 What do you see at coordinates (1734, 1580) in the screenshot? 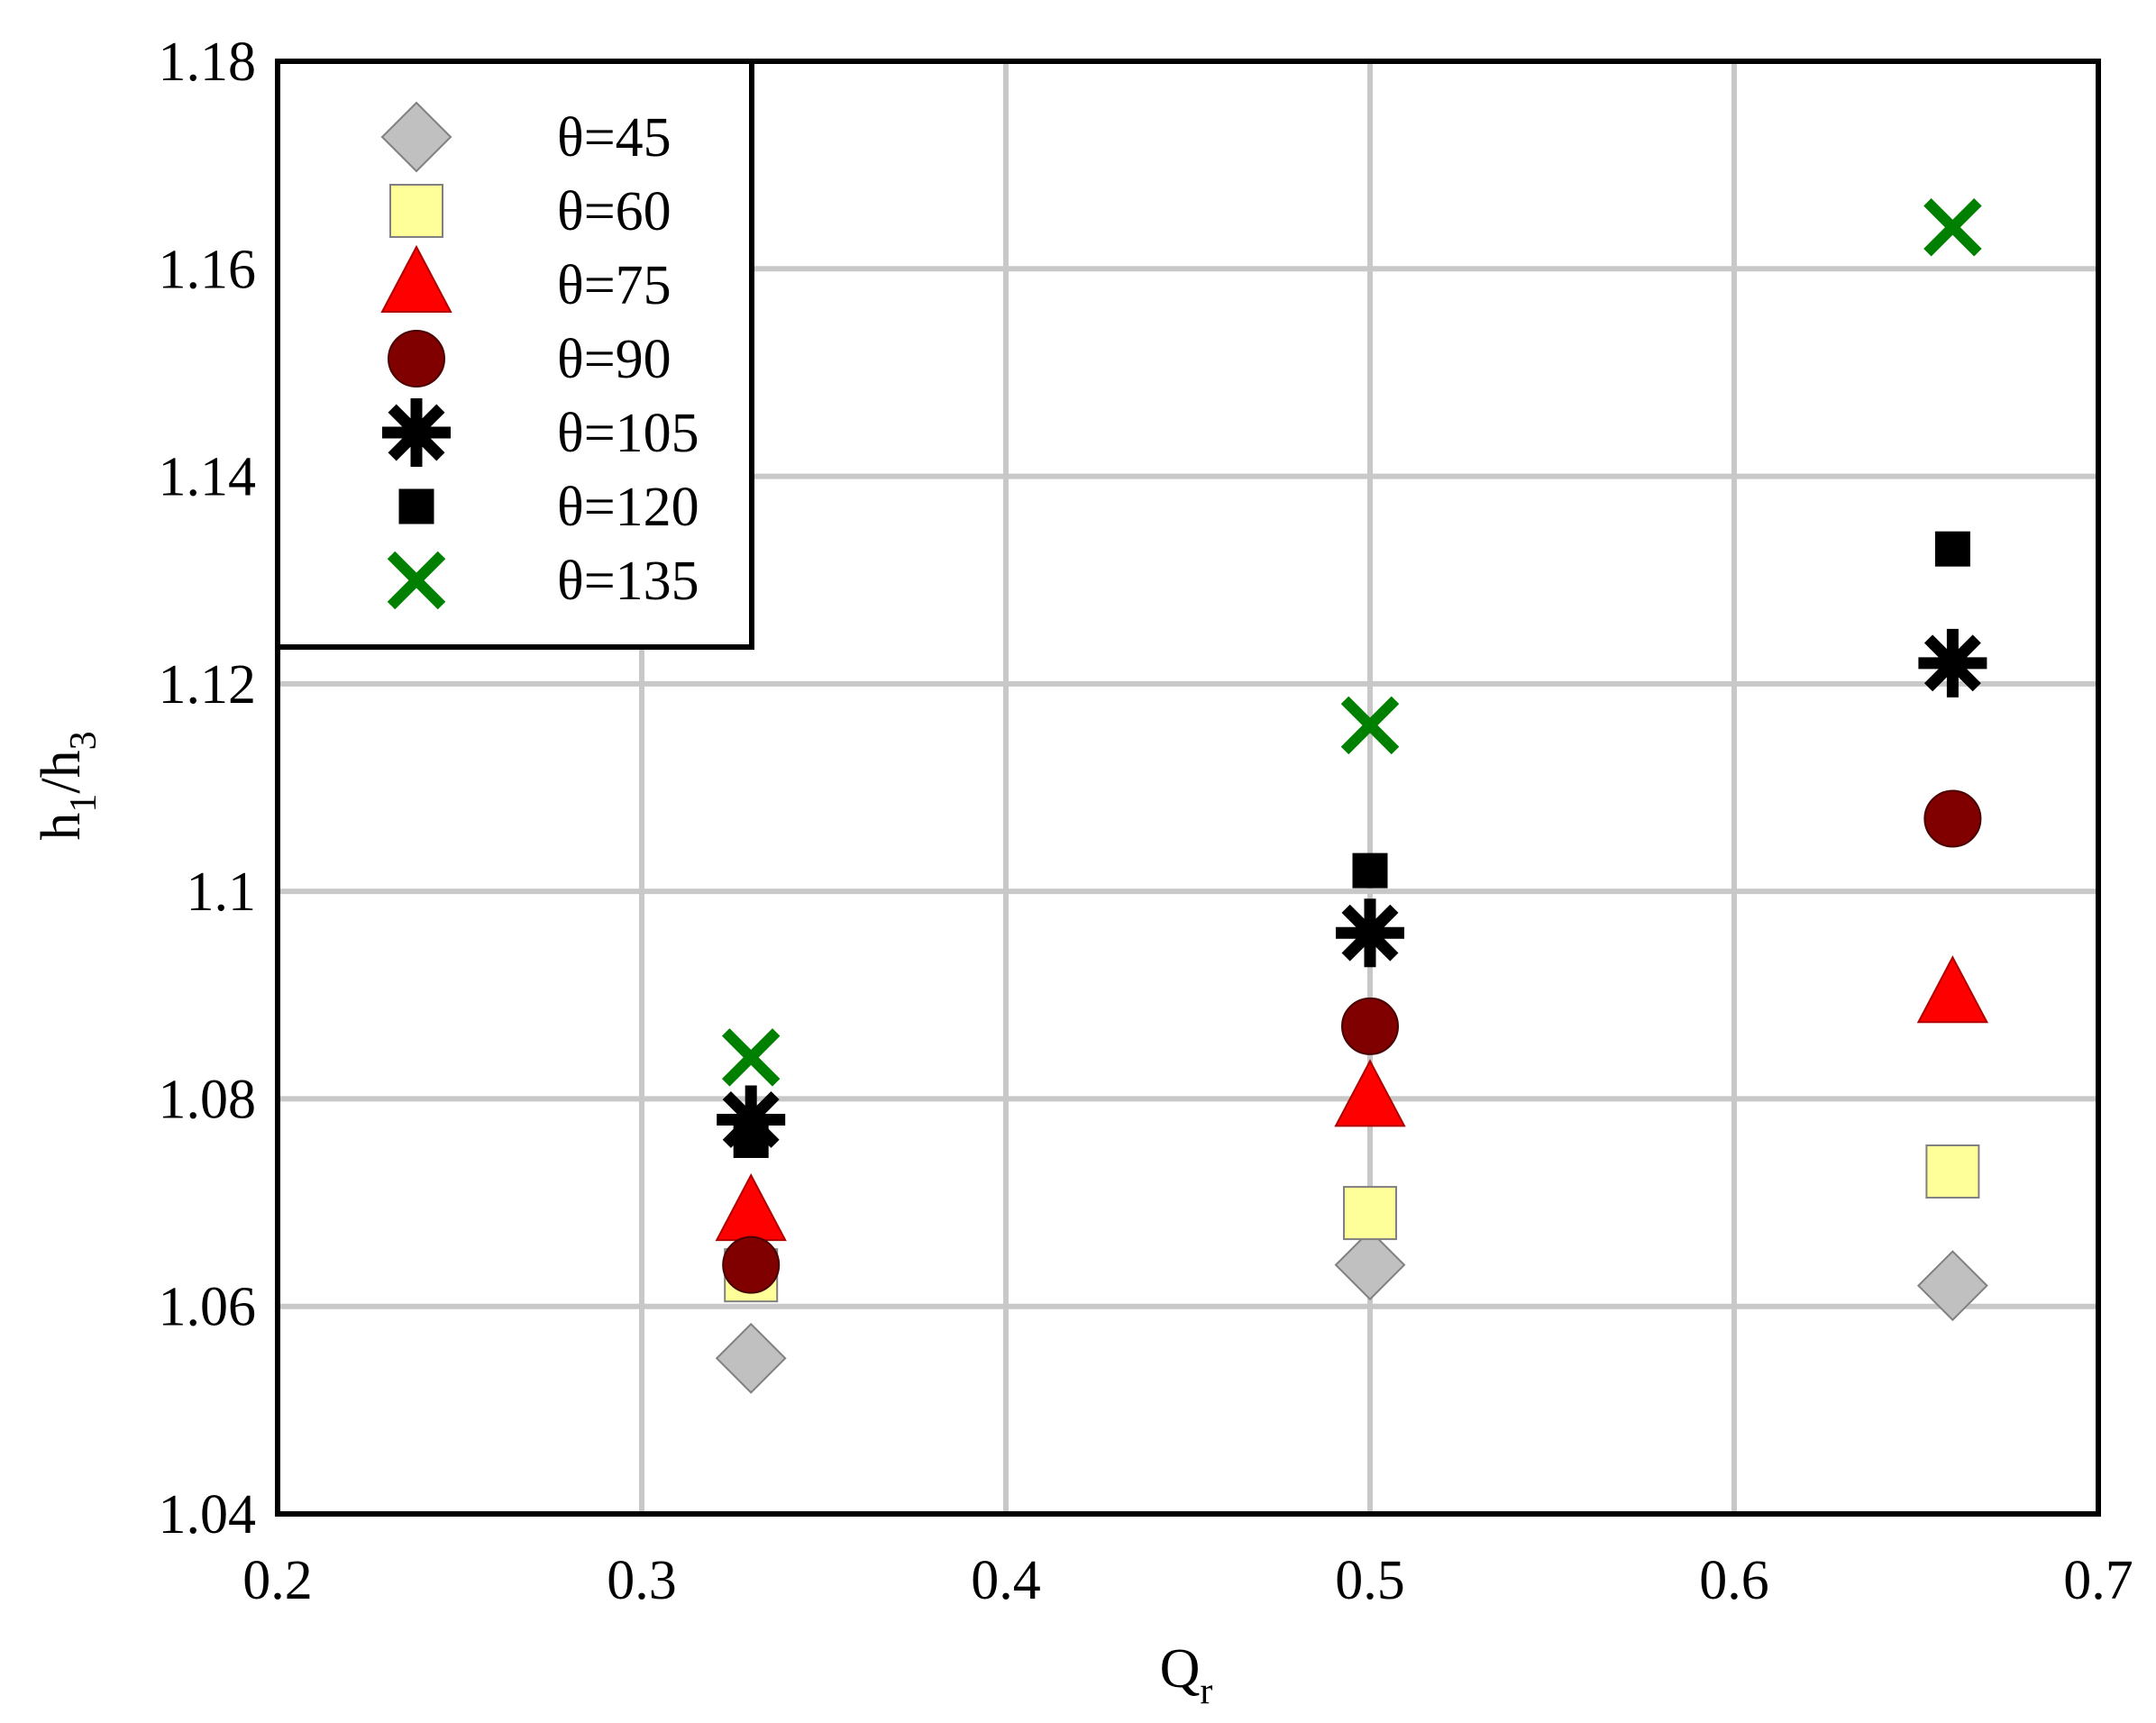
I see `x-tick-label: 0.6` at bounding box center [1734, 1580].